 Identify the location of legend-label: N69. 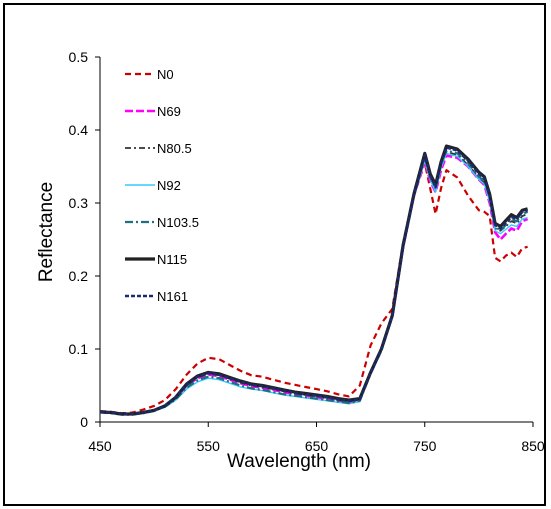
(169, 111).